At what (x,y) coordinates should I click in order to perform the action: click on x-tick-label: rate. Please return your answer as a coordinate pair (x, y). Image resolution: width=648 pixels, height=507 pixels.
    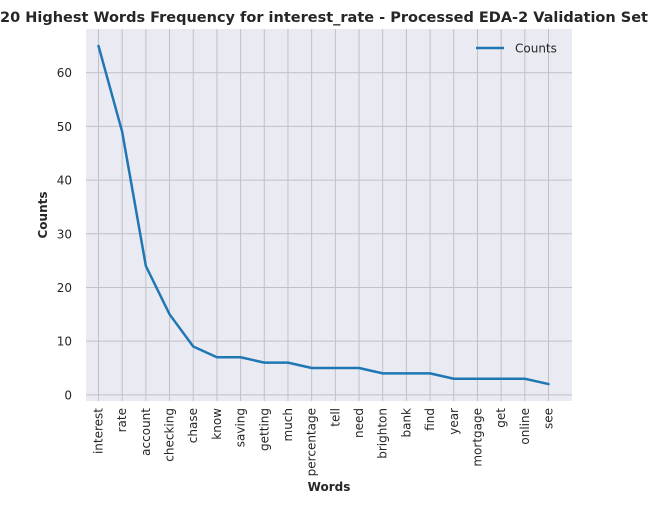
    Looking at the image, I should click on (122, 420).